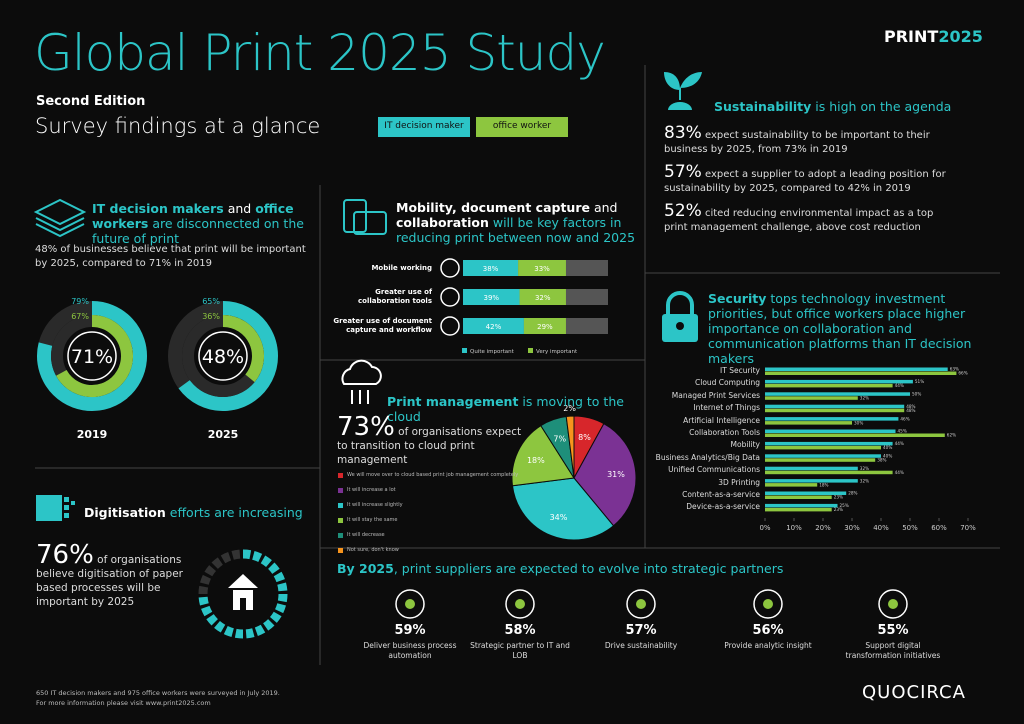 This screenshot has width=1024, height=724. What do you see at coordinates (193, 216) in the screenshot?
I see `text: office workers` at bounding box center [193, 216].